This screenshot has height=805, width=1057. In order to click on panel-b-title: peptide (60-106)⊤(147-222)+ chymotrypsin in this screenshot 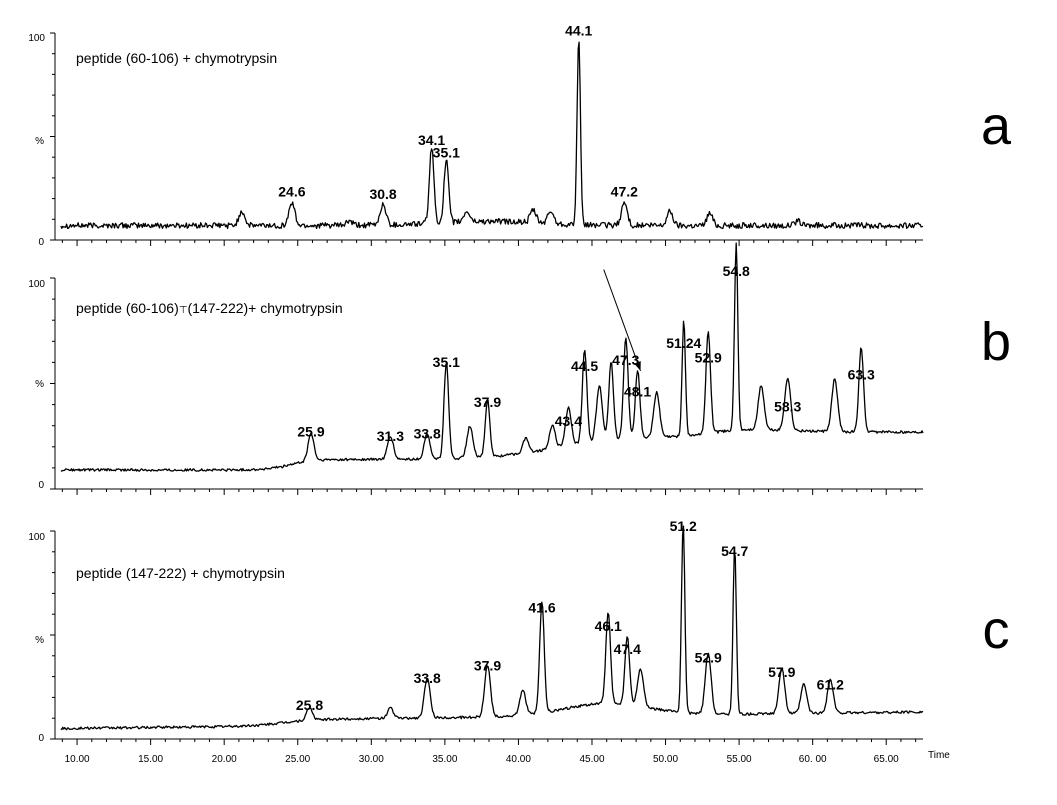, I will do `click(209, 308)`.